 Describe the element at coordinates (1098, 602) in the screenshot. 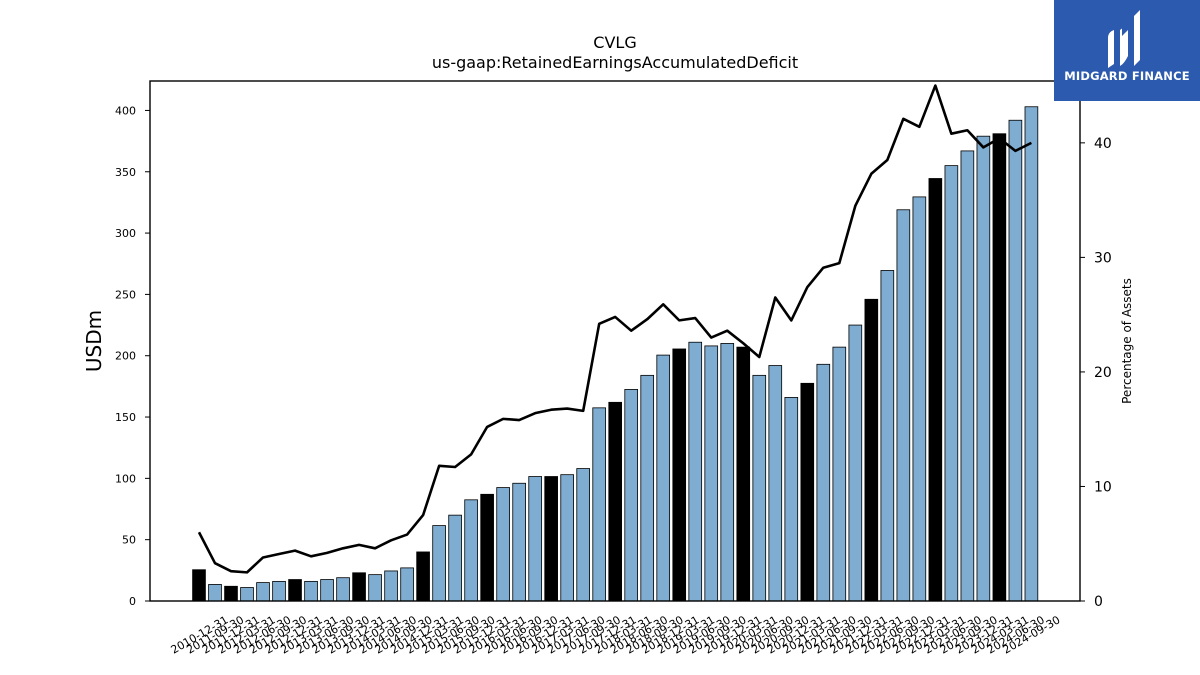

I see `y2-tick-label: 0` at that location.